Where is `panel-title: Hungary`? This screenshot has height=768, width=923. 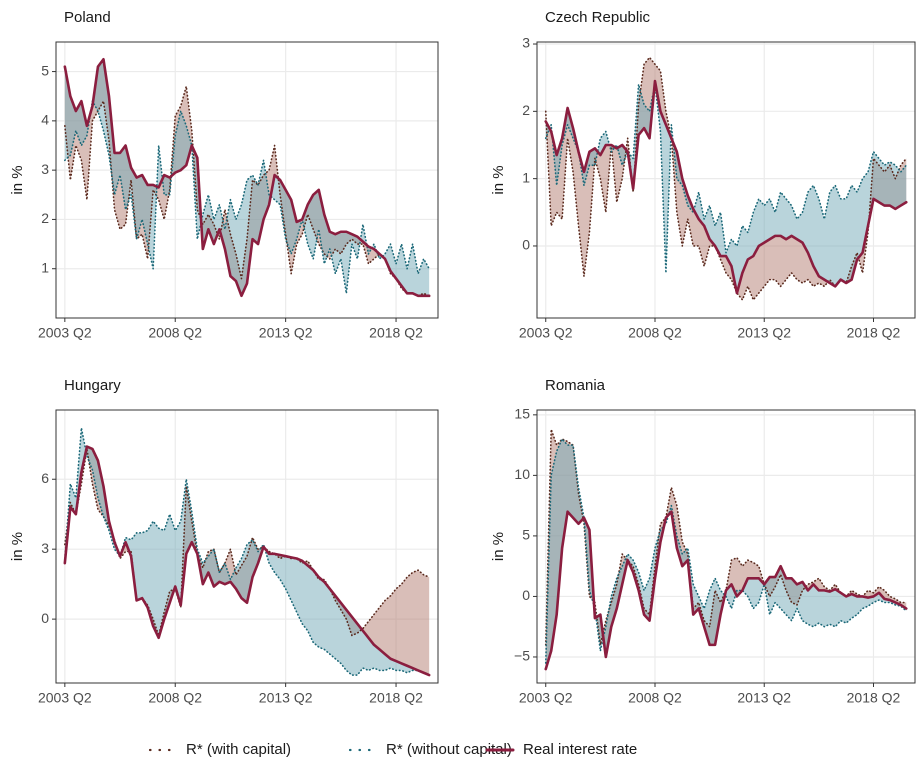 panel-title: Hungary is located at coordinates (92, 385).